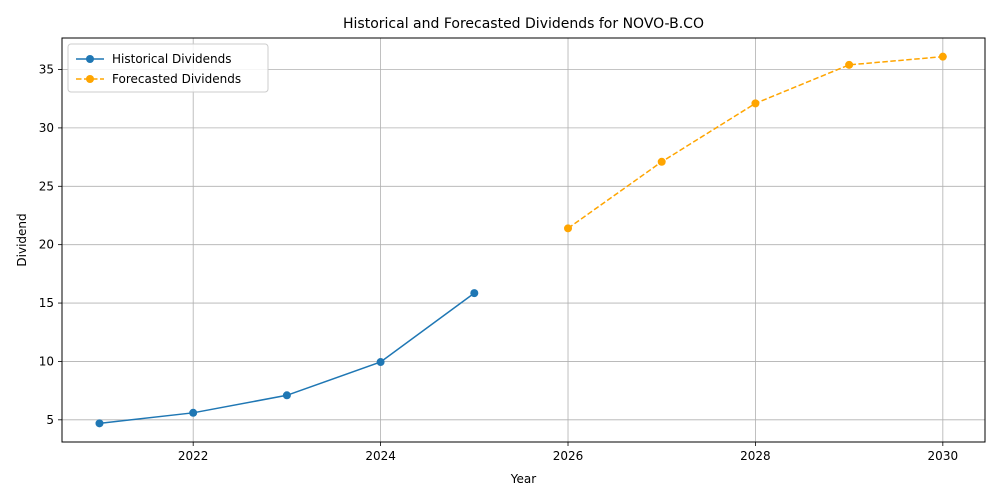 The height and width of the screenshot is (500, 1000). Describe the element at coordinates (46, 303) in the screenshot. I see `y-tick-label: 15` at that location.